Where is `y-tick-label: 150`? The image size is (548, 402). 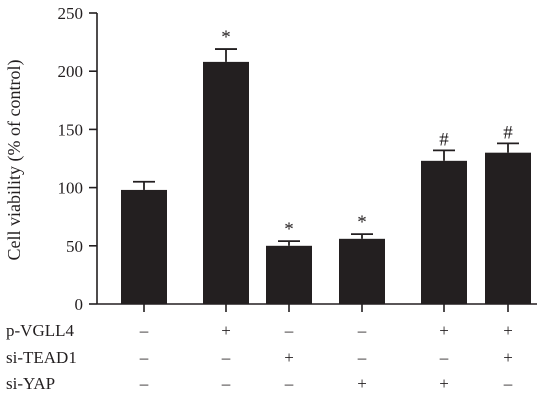 y-tick-label: 150 is located at coordinates (71, 129).